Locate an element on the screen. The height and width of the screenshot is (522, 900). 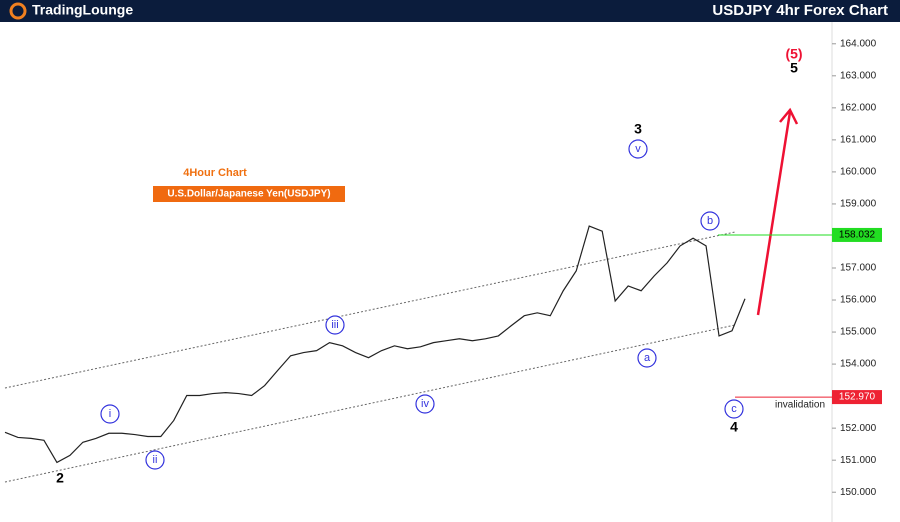
wave-label: ii is located at coordinates (155, 460).